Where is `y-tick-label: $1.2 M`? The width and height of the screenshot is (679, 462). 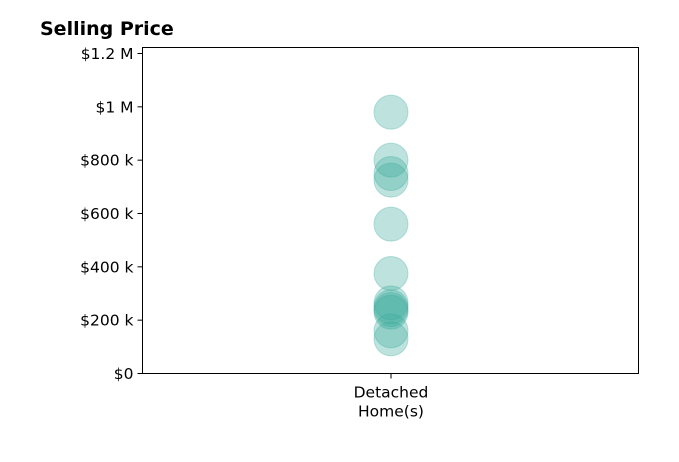 y-tick-label: $1.2 M is located at coordinates (107, 54).